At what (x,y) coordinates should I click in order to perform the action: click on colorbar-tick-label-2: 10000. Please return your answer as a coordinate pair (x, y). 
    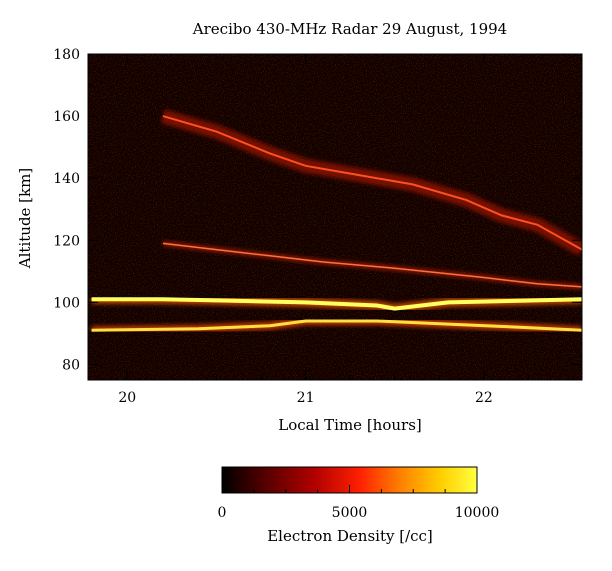
    Looking at the image, I should click on (477, 513).